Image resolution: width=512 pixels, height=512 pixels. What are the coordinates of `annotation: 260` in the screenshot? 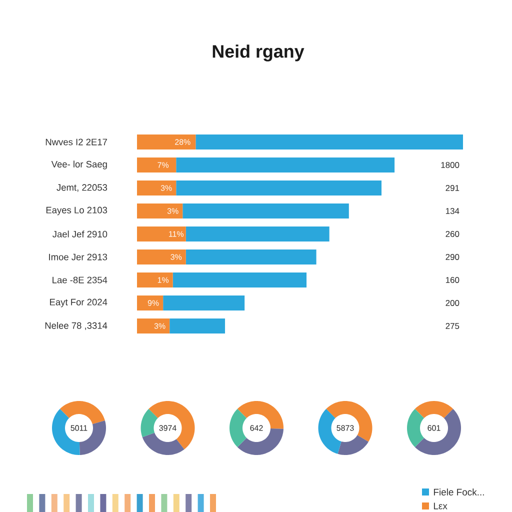 It's located at (453, 234).